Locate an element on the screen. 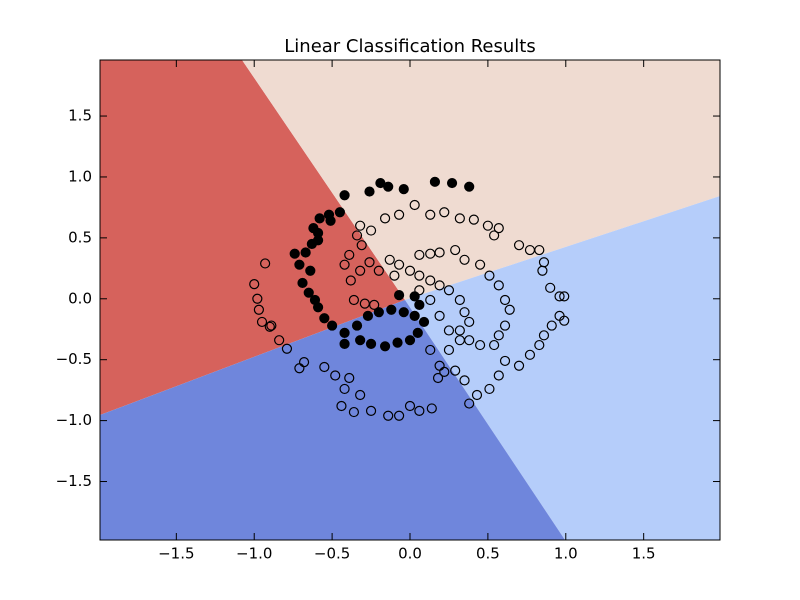 This screenshot has height=600, width=800. y-tick-label: −1.0 is located at coordinates (74, 420).